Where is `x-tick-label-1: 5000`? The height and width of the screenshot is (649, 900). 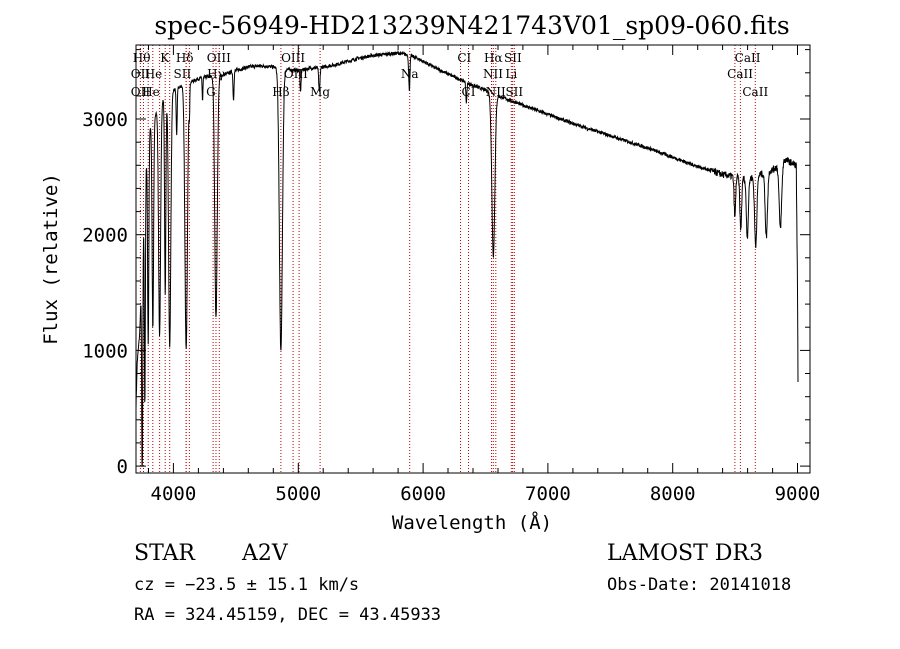
x-tick-label-1: 5000 is located at coordinates (298, 494).